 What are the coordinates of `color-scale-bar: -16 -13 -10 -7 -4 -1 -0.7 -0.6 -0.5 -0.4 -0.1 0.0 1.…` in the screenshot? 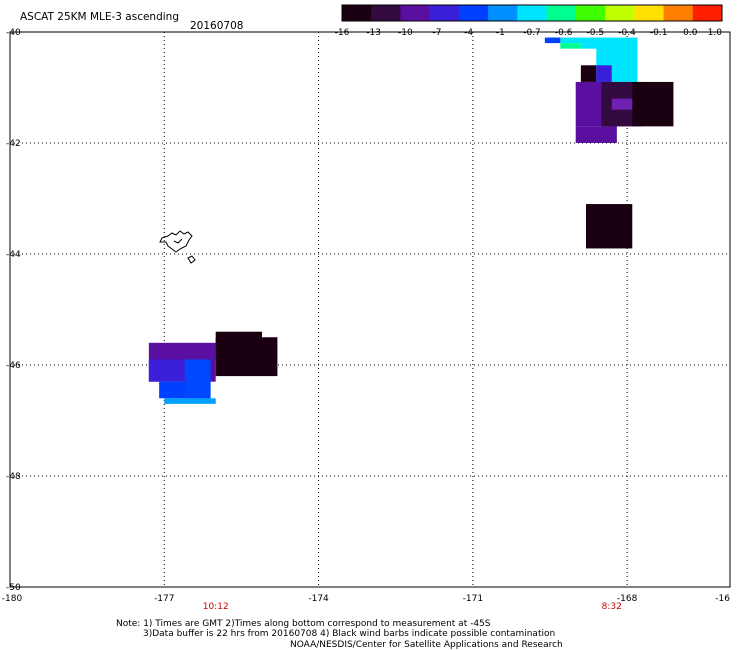 It's located at (529, 21).